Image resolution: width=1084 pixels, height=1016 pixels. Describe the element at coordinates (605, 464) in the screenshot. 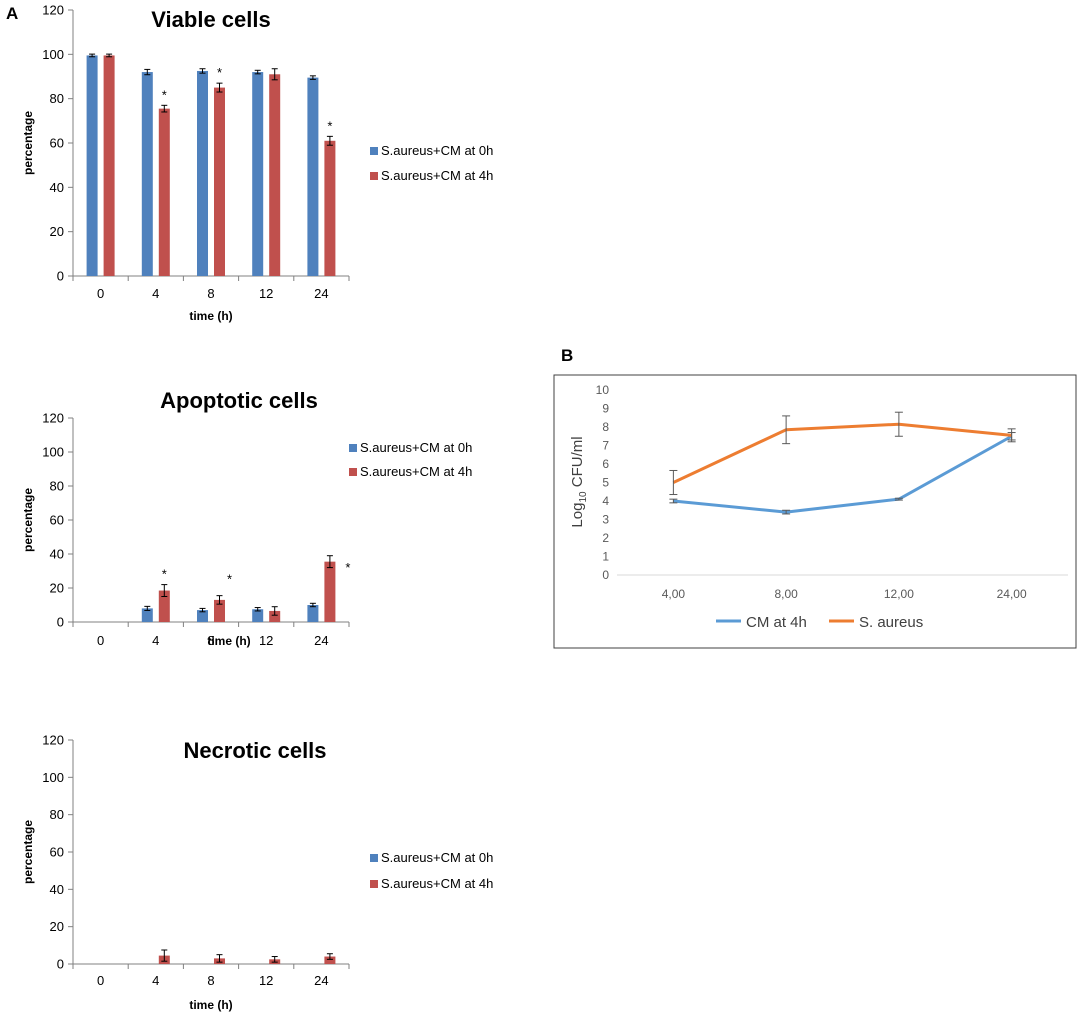

I see `y-tick-label: 6` at that location.